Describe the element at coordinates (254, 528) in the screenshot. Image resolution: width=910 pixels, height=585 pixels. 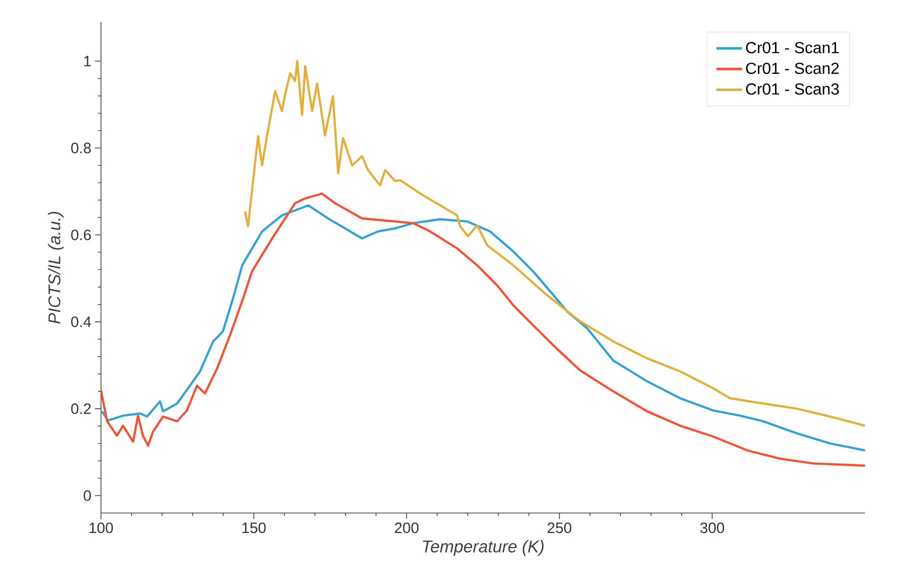
I see `x-tick-label: 150` at that location.